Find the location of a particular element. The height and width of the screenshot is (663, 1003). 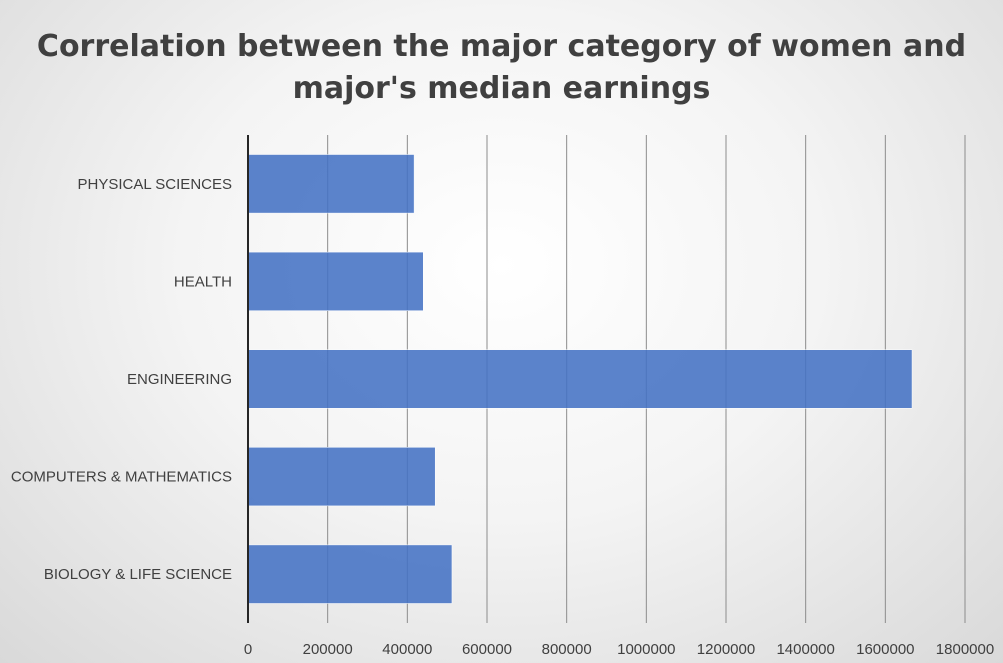

category-label: PHYSICAL SCIENCES is located at coordinates (155, 184).